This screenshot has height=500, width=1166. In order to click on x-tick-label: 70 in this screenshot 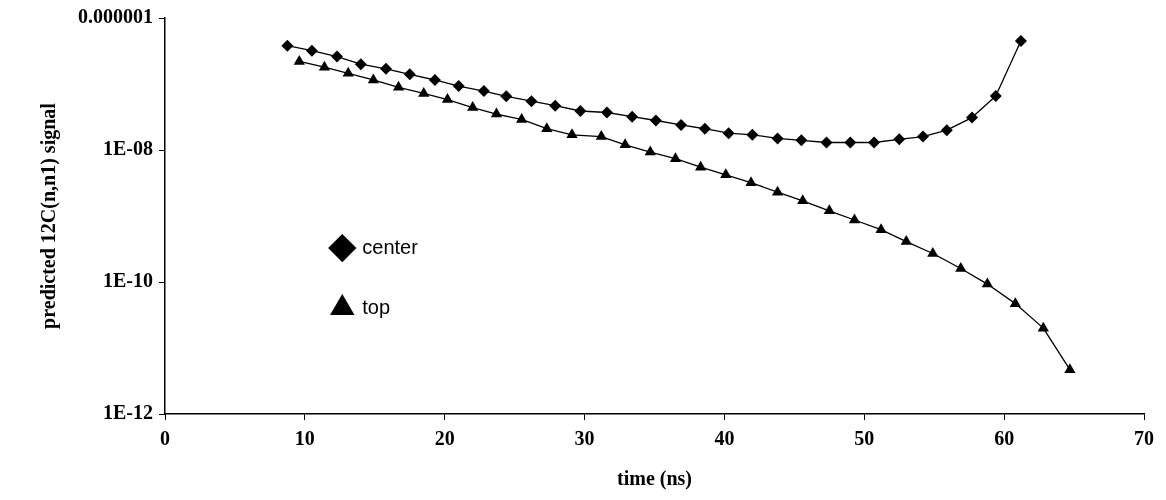, I will do `click(1144, 438)`.